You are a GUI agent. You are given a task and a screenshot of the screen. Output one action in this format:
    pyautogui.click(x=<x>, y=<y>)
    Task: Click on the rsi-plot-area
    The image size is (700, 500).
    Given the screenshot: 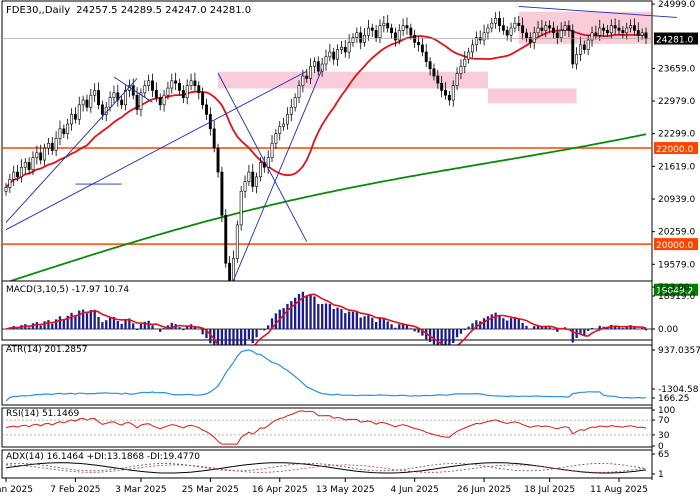 What is the action you would take?
    pyautogui.click(x=327, y=427)
    